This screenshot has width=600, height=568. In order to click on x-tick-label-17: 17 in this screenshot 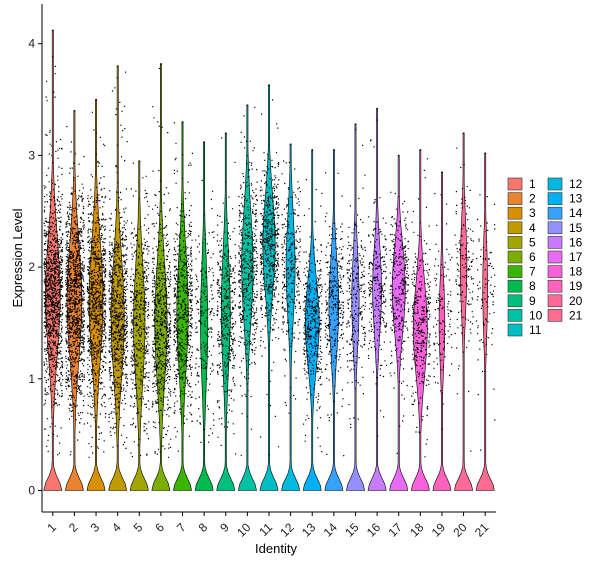, I will do `click(395, 530)`.